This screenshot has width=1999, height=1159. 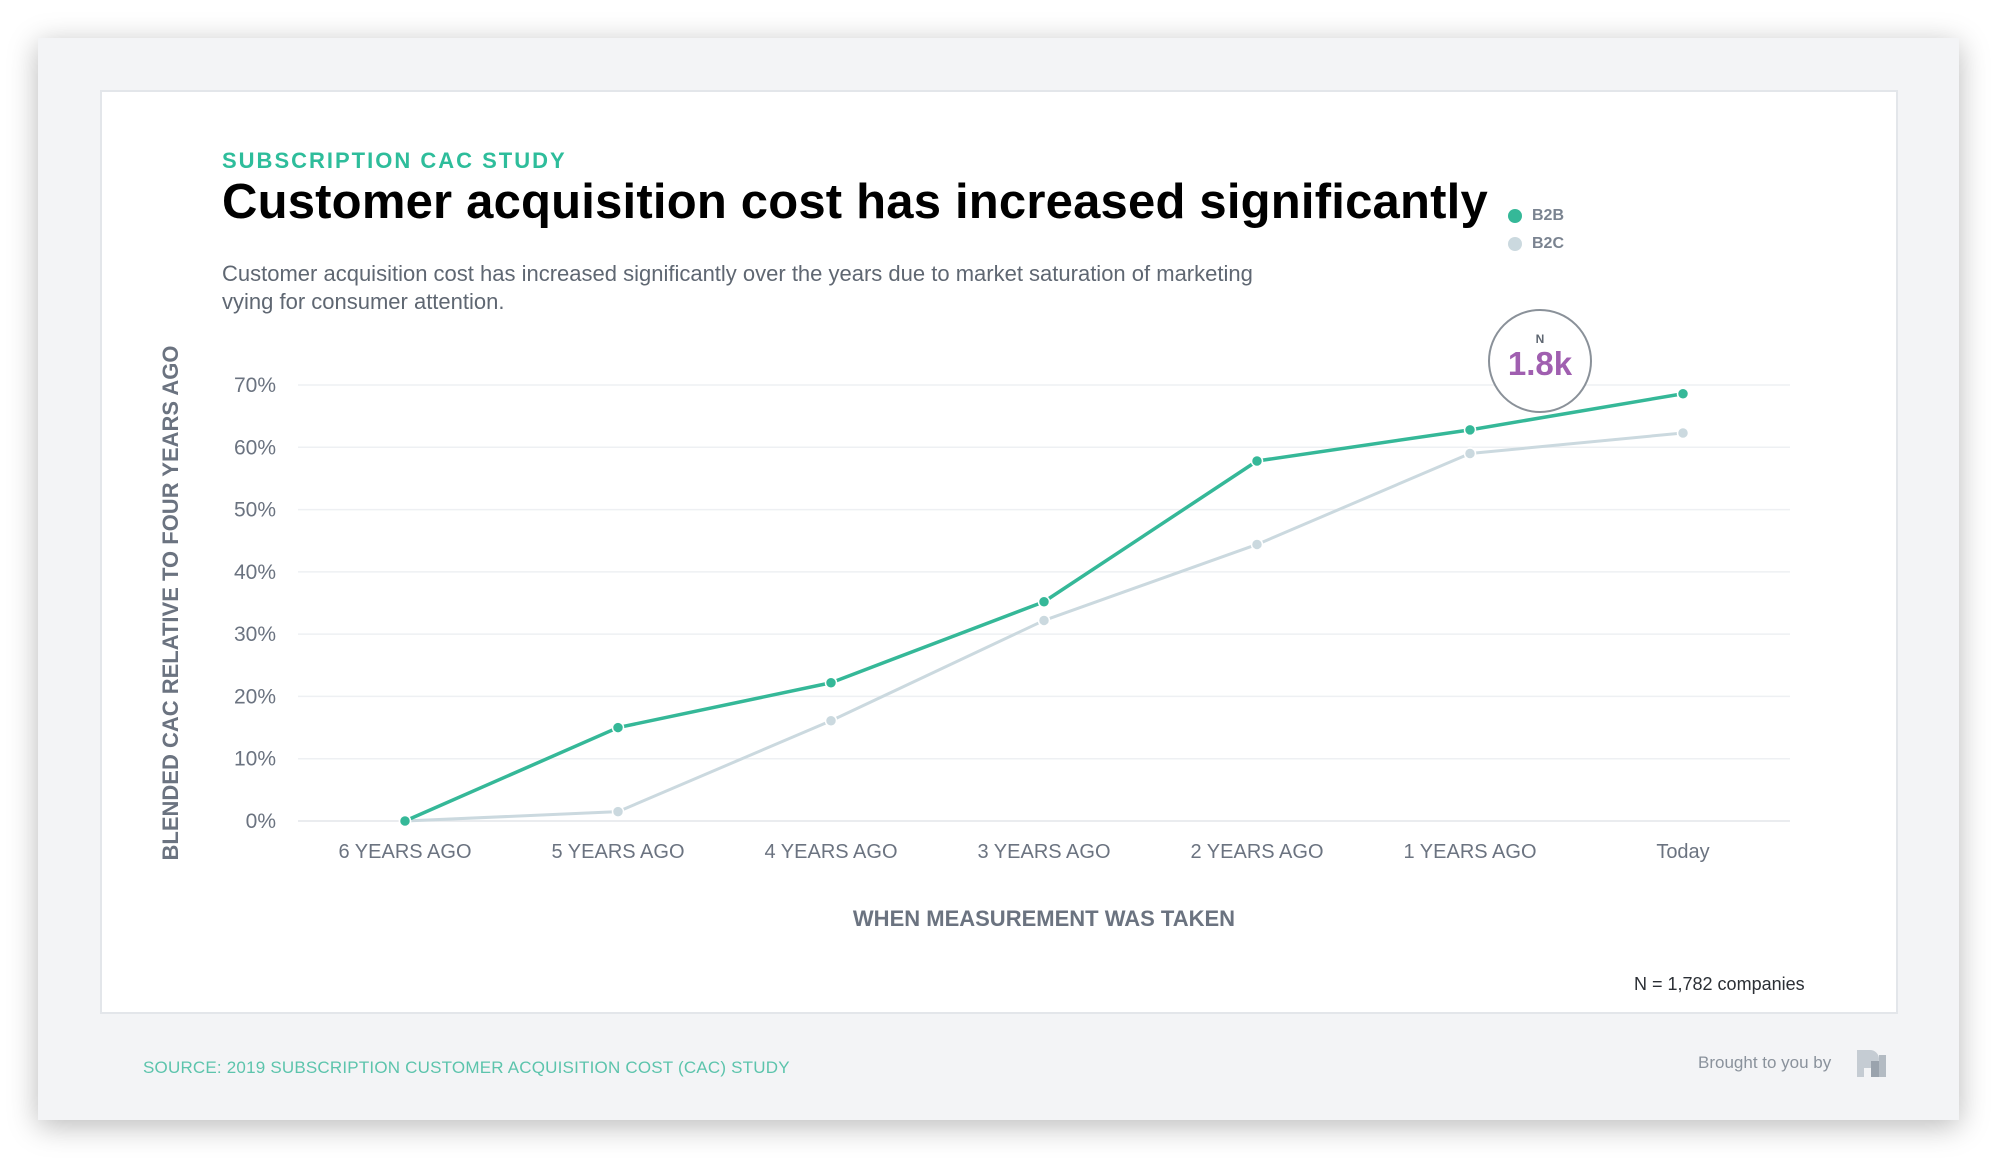 I want to click on legend-swatch-b2c, so click(x=1515, y=244).